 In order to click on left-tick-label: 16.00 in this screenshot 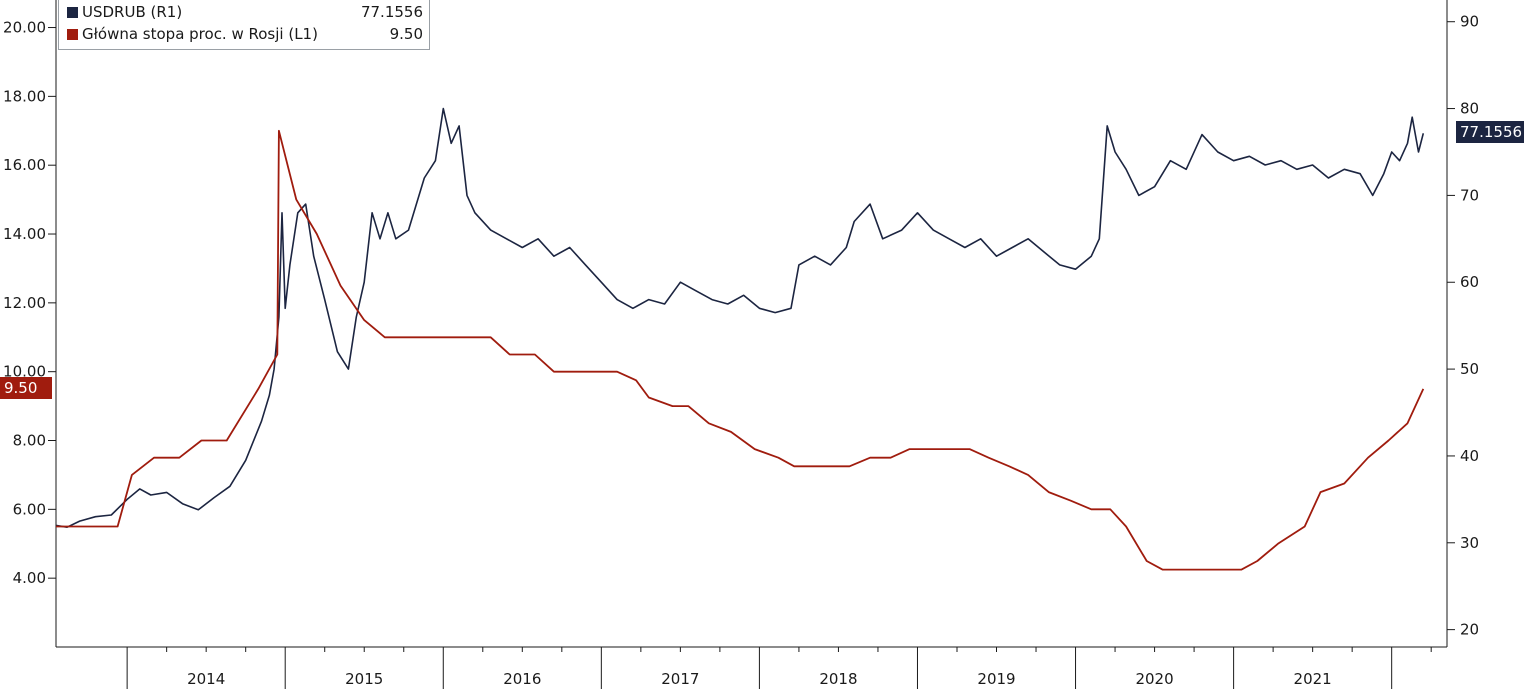, I will do `click(24, 165)`.